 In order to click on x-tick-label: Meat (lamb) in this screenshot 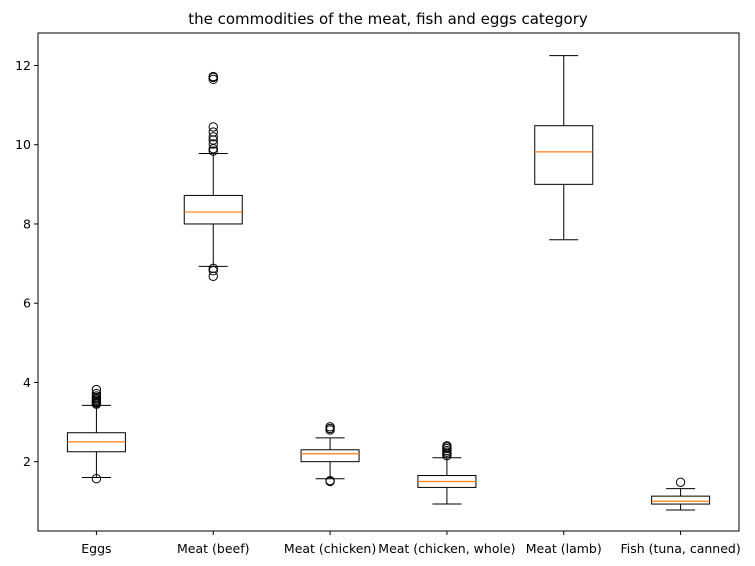, I will do `click(564, 548)`.